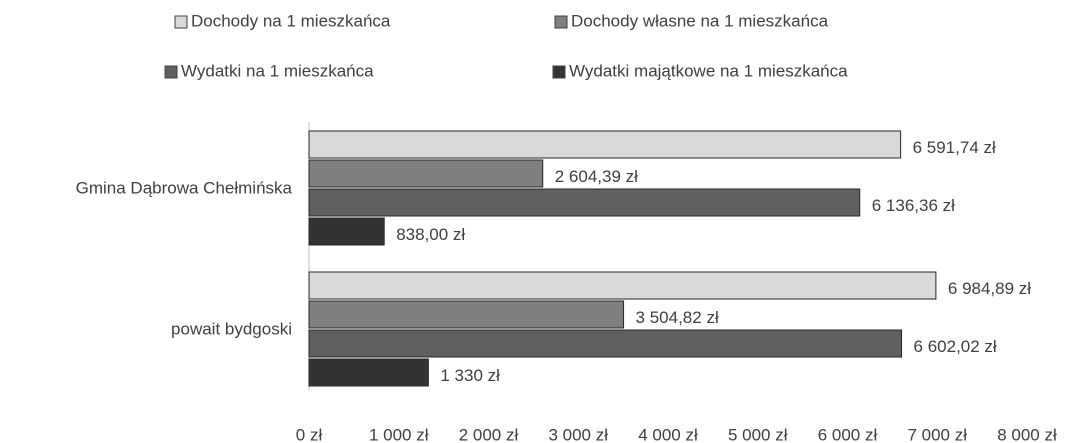  I want to click on x-tick-label: 3 000 zł, so click(578, 434).